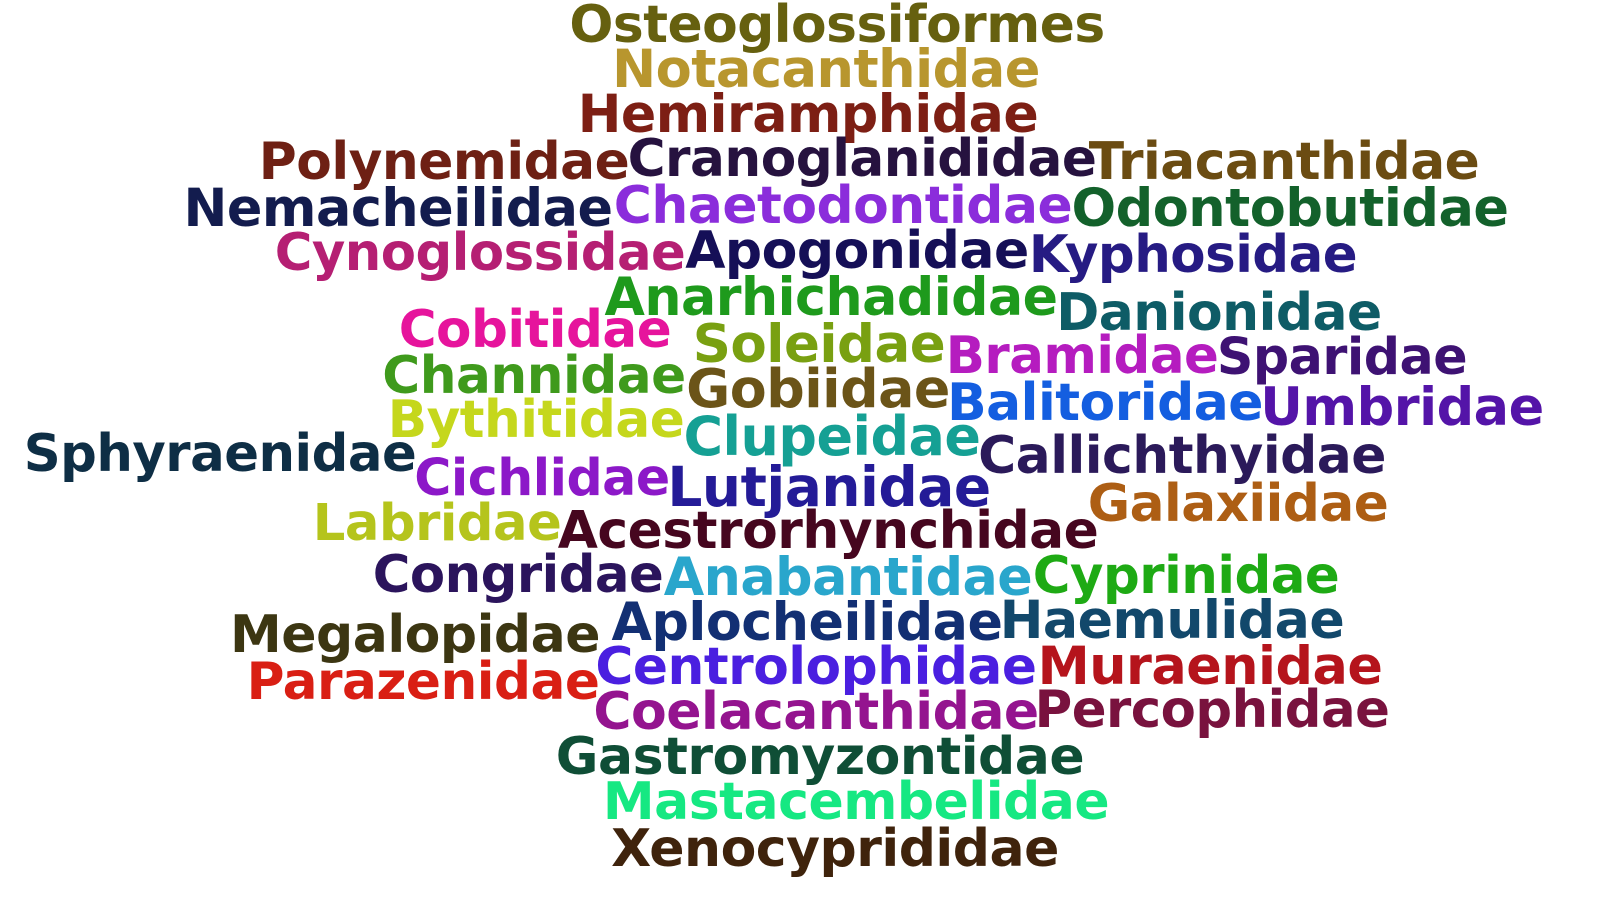 Image resolution: width=1600 pixels, height=900 pixels. I want to click on word-coelacanthidae: Coelacanthidae, so click(816, 712).